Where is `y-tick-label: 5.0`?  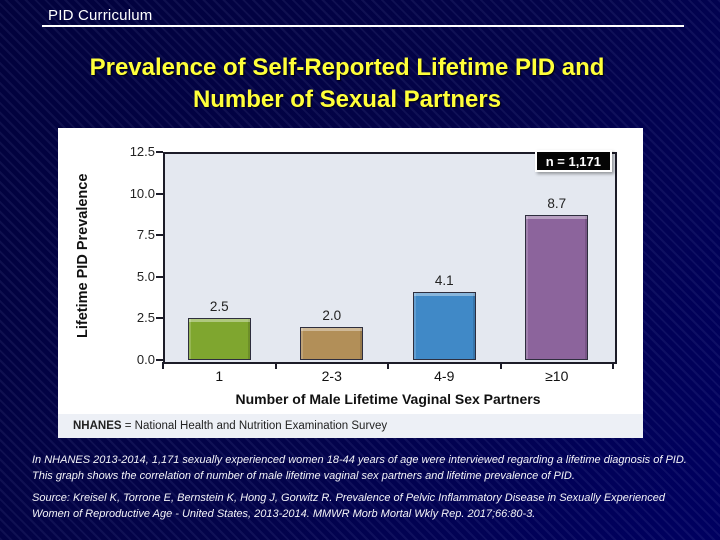 y-tick-label: 5.0 is located at coordinates (145, 276).